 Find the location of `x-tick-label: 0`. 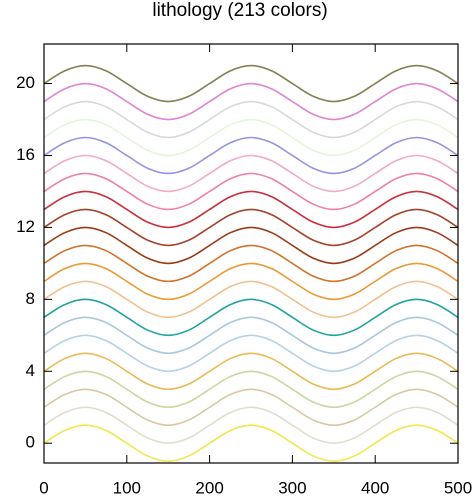

x-tick-label: 0 is located at coordinates (43, 487).